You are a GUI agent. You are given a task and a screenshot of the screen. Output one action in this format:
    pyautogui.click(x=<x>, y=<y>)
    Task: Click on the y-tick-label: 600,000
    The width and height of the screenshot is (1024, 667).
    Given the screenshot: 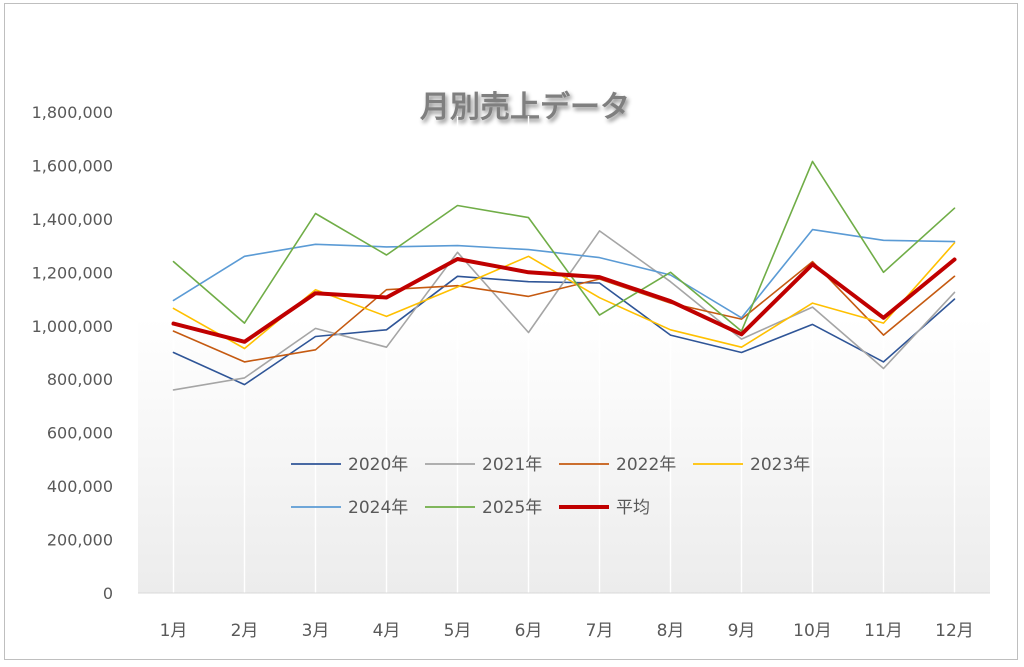 What is the action you would take?
    pyautogui.click(x=80, y=433)
    